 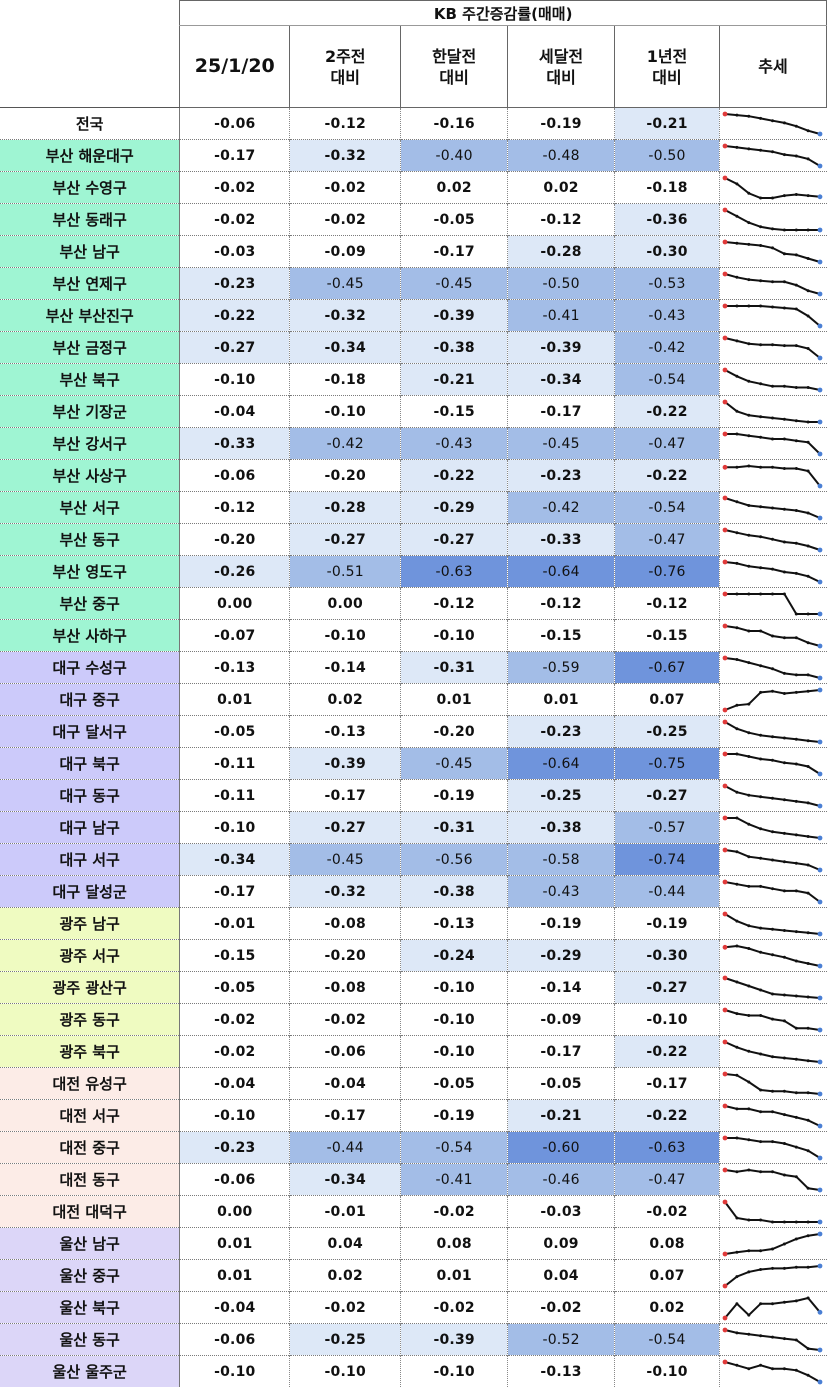 I want to click on table-row: 부산 동구-0.20-0.27-0.27-0.33-0.47, so click(x=413, y=540).